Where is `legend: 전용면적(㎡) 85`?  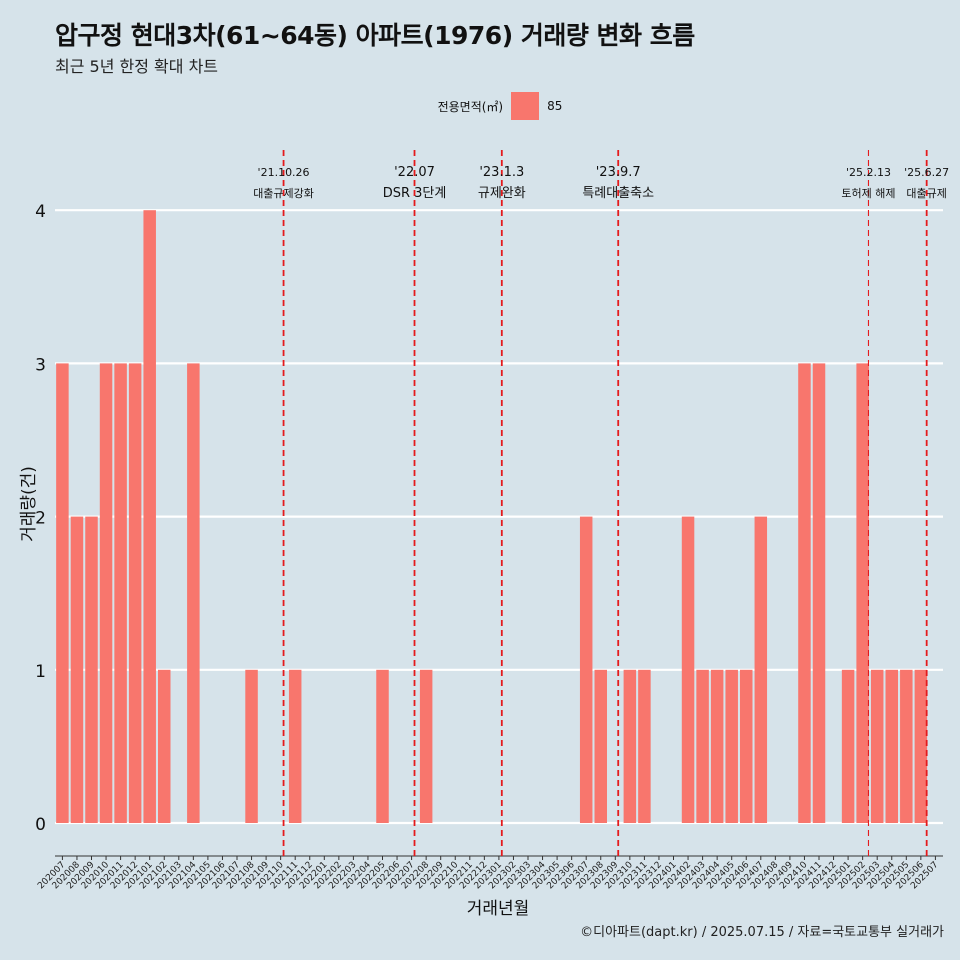
legend: 전용면적(㎡) 85 is located at coordinates (480, 106).